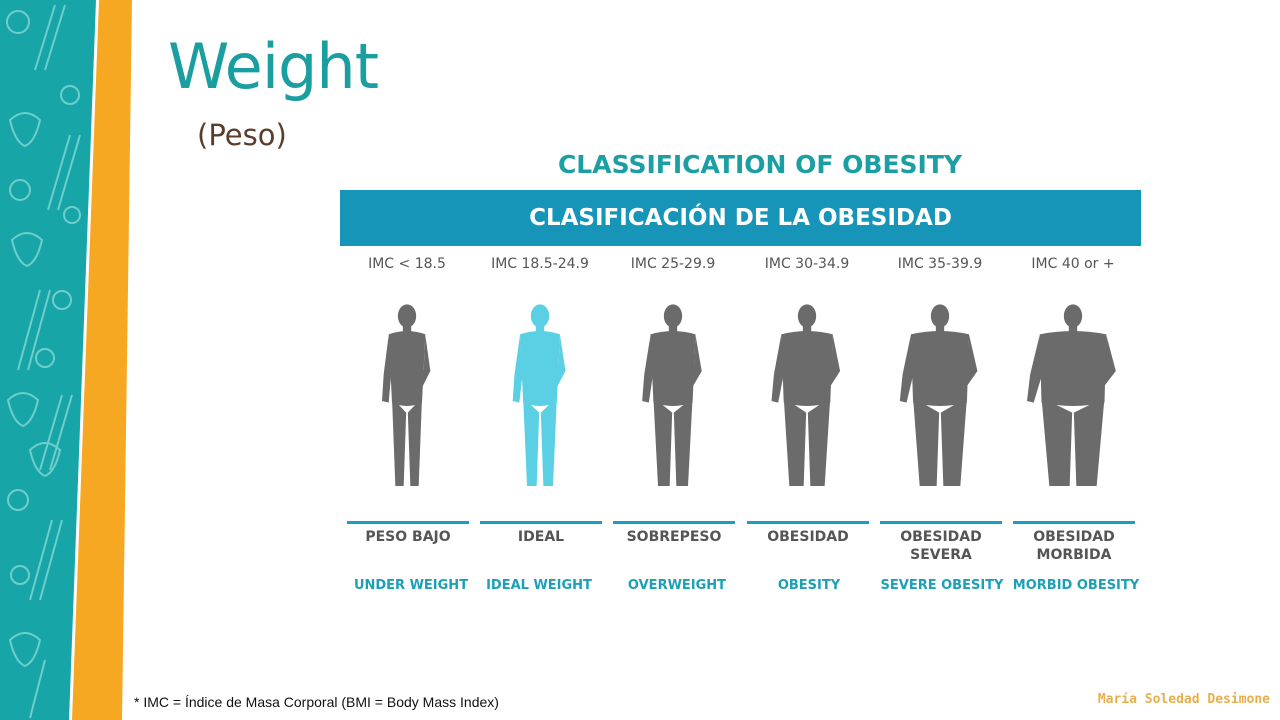 This screenshot has width=1280, height=720. Describe the element at coordinates (1076, 585) in the screenshot. I see `category-label-en: MORBID OBESITY` at that location.